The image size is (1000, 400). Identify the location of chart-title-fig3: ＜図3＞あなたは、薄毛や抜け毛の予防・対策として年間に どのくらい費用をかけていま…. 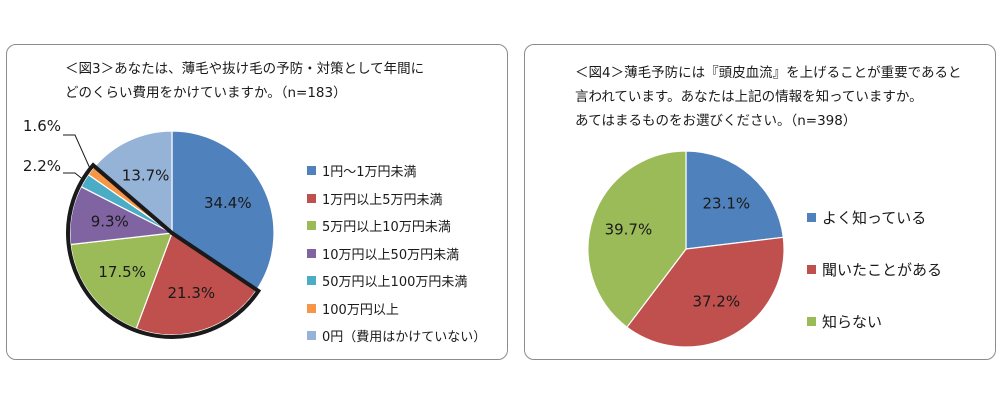
(244, 81).